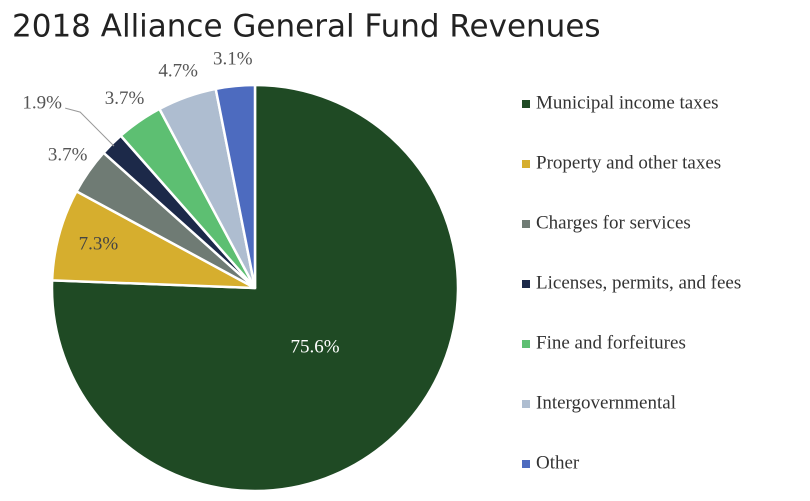 This screenshot has width=810, height=501. What do you see at coordinates (99, 244) in the screenshot?
I see `data-label: 7.3%` at bounding box center [99, 244].